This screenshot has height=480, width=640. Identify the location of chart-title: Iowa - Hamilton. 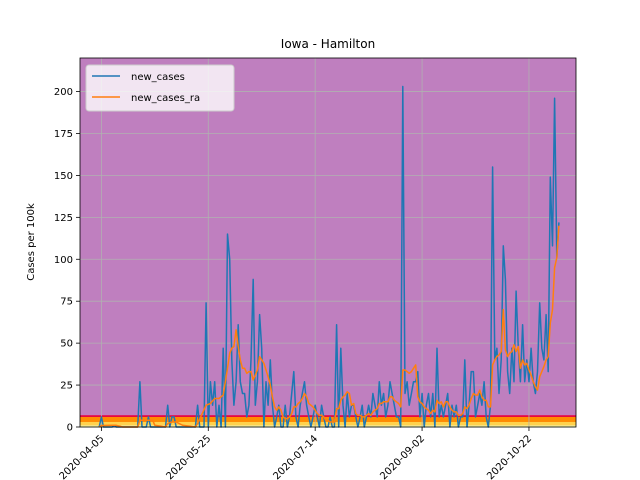
(328, 44).